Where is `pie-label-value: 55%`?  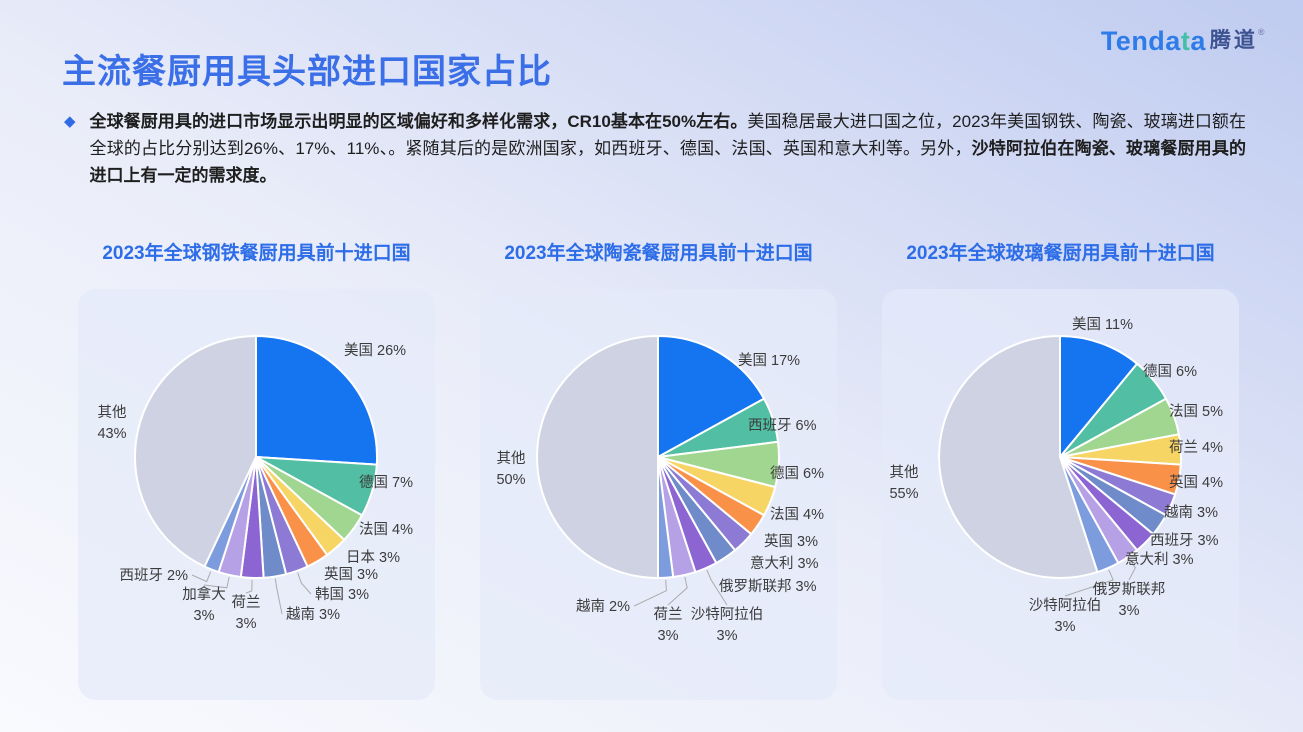
pie-label-value: 55% is located at coordinates (903, 494).